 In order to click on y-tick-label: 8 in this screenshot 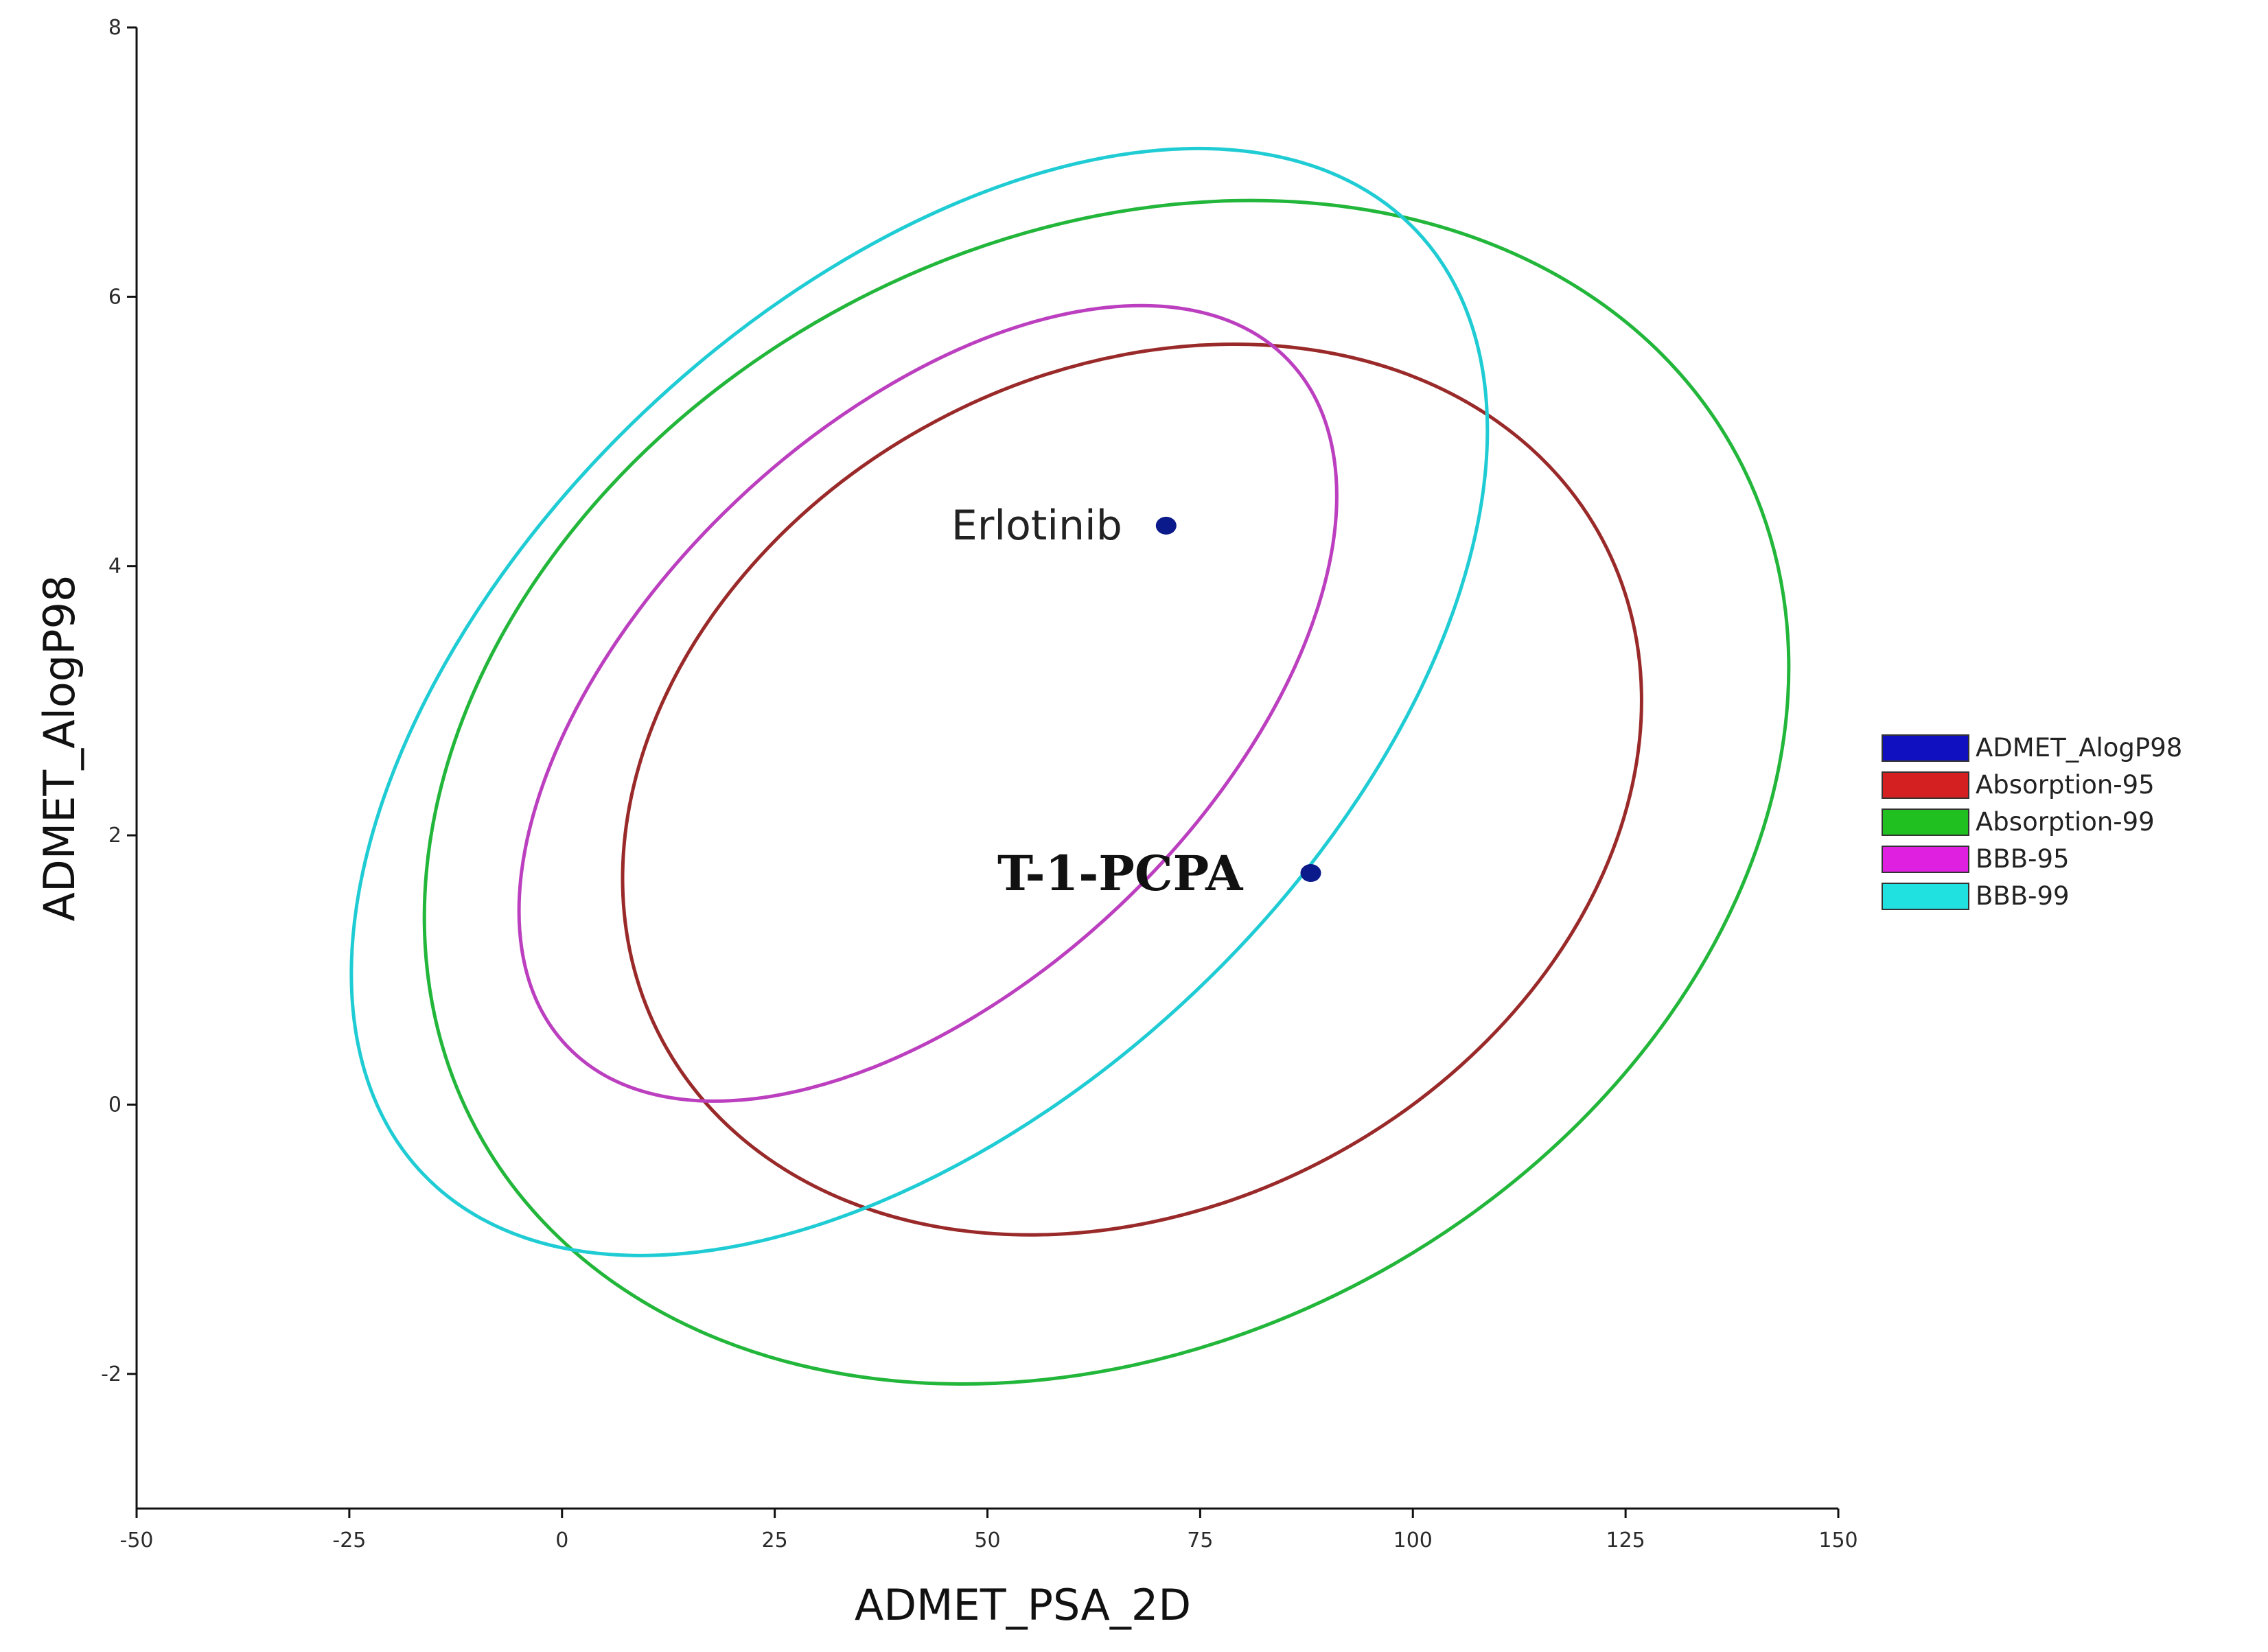, I will do `click(114, 28)`.